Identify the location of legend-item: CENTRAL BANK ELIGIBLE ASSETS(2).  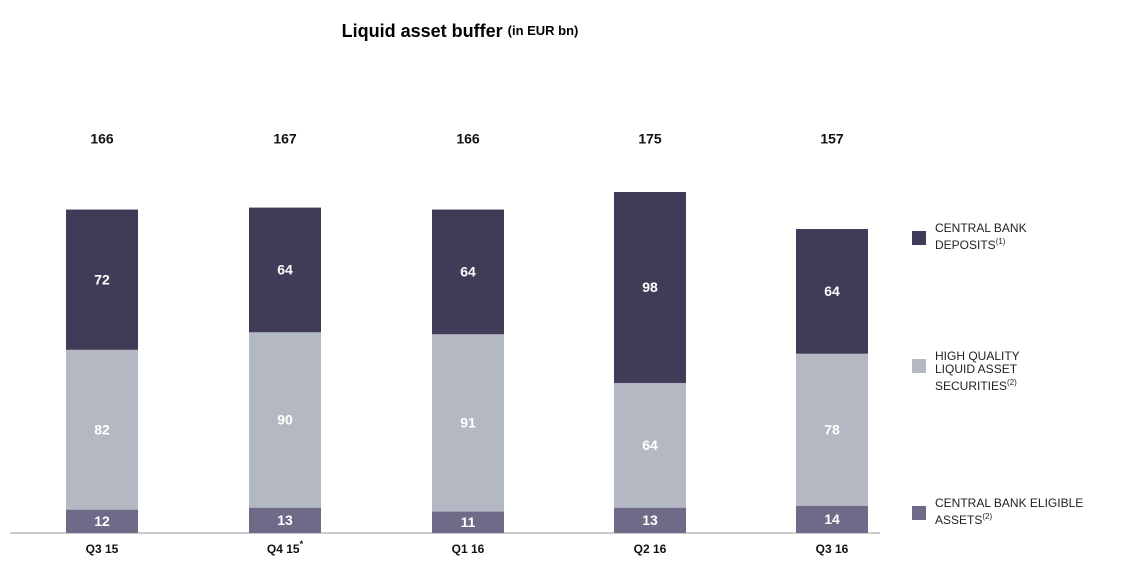
(1034, 512).